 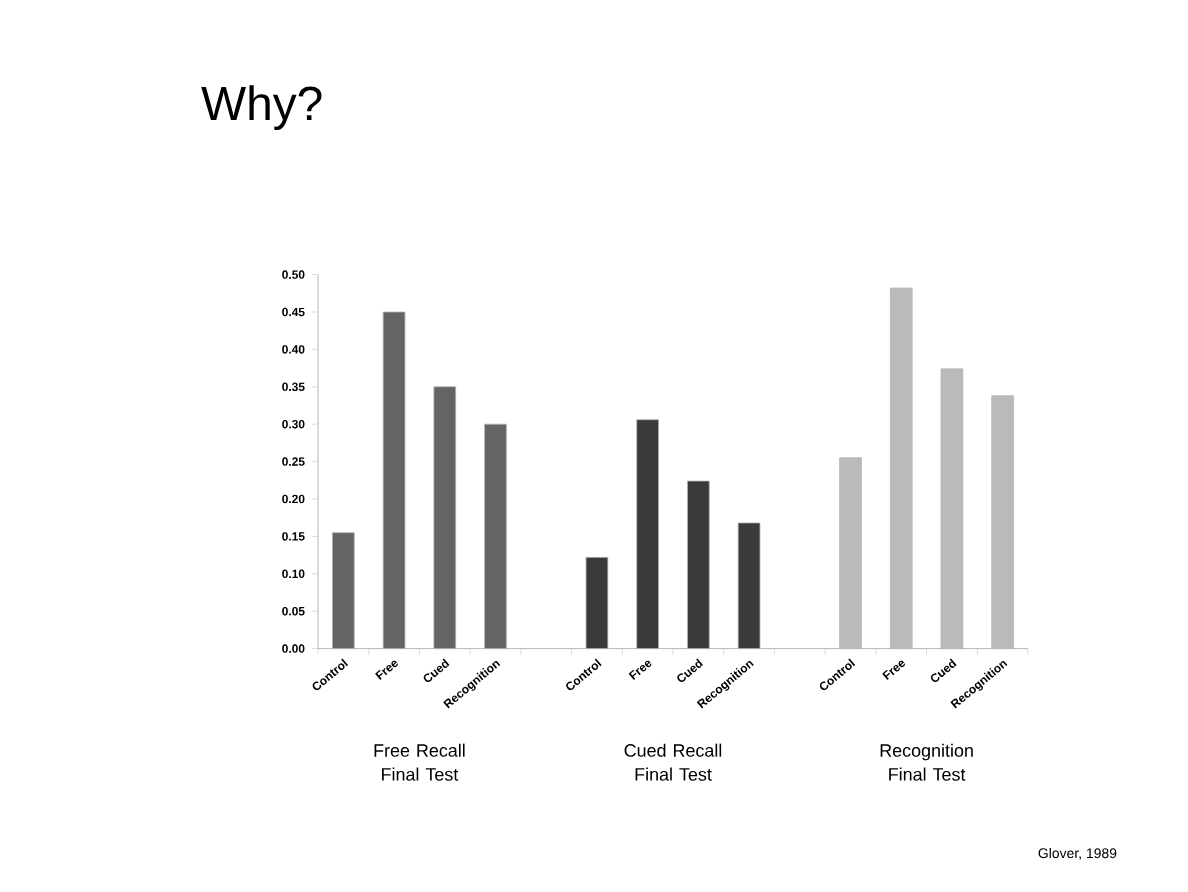 I want to click on text: Free Recall Final Test, so click(x=419, y=762).